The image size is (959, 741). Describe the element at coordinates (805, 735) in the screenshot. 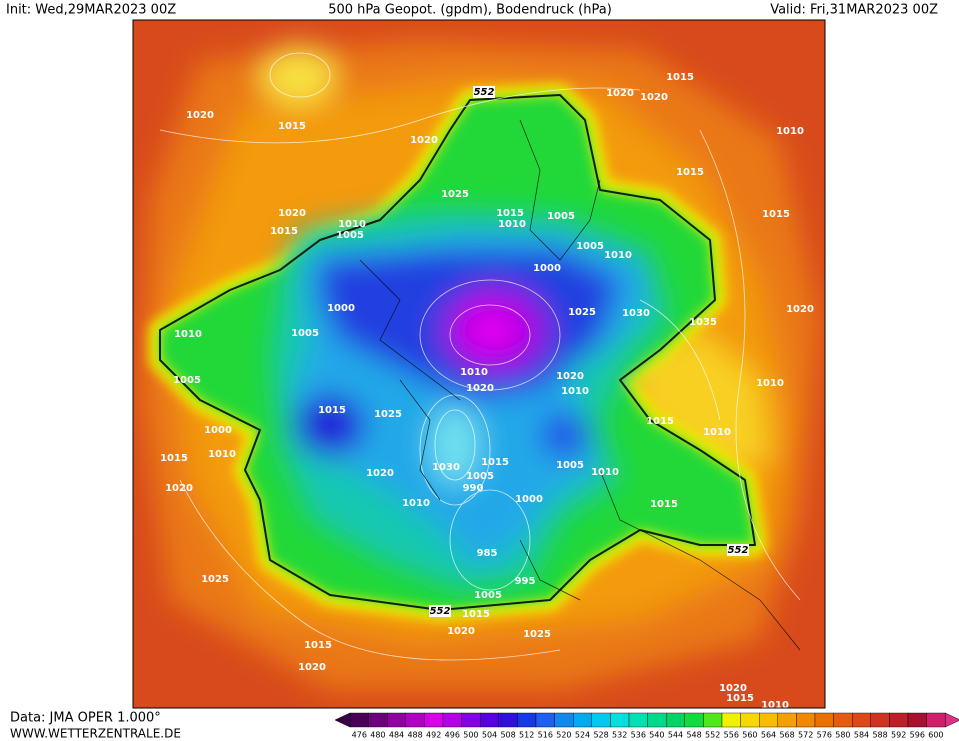

I see `colorbar-label: 572` at that location.